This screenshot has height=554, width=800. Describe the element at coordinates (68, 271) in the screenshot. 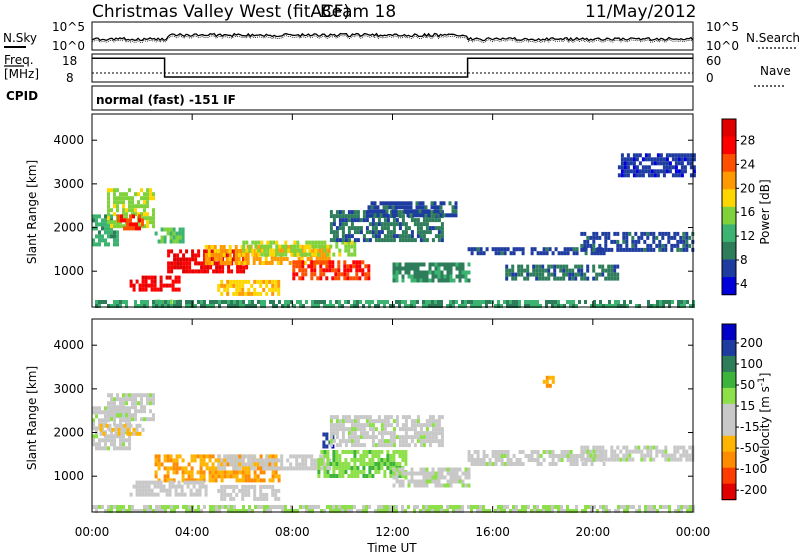

I see `power-ytick-label: 1000` at that location.